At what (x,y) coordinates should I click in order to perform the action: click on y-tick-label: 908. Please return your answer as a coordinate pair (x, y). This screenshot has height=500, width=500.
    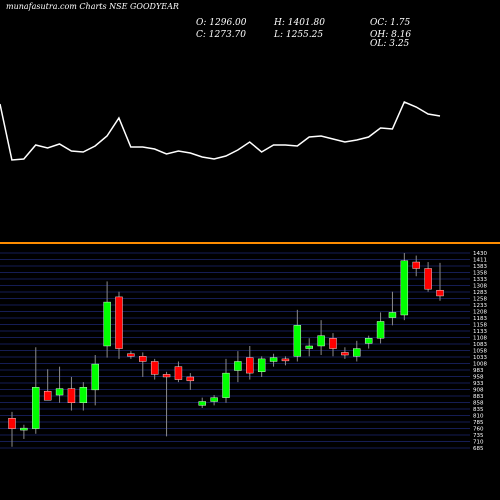
    Looking at the image, I should click on (478, 391).